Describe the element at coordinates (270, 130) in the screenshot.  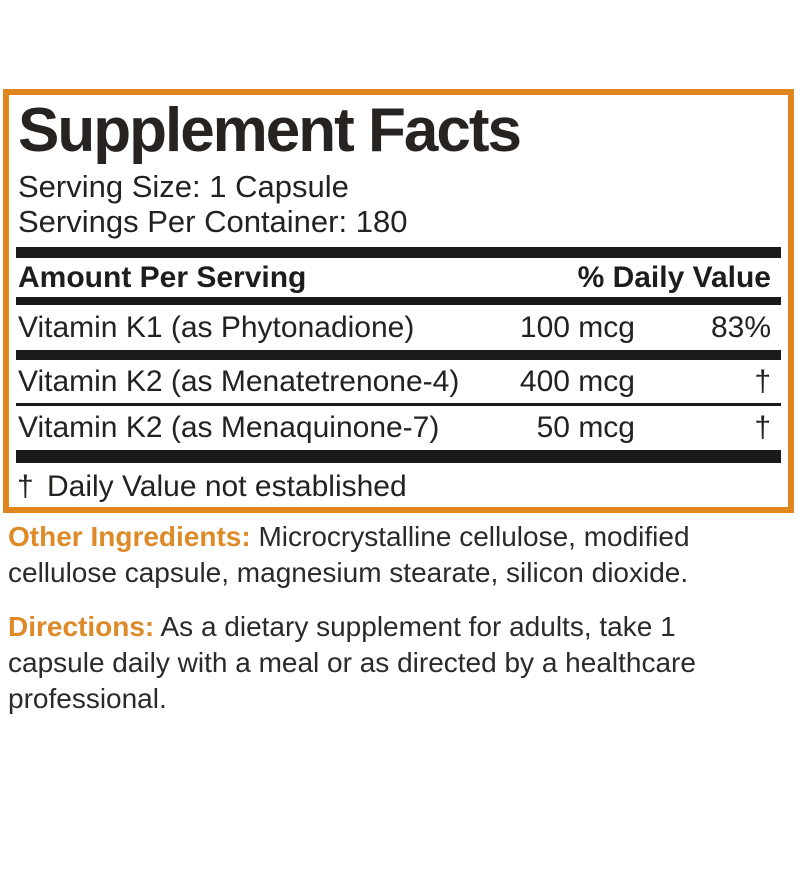
I see `panel-title: Supplement Facts` at that location.